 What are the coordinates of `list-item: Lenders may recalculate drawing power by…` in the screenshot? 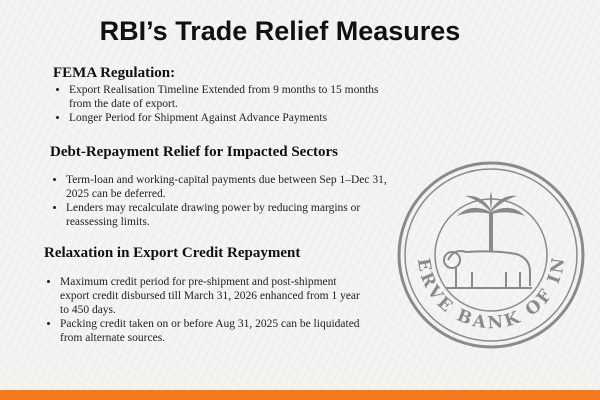 It's located at (233, 215).